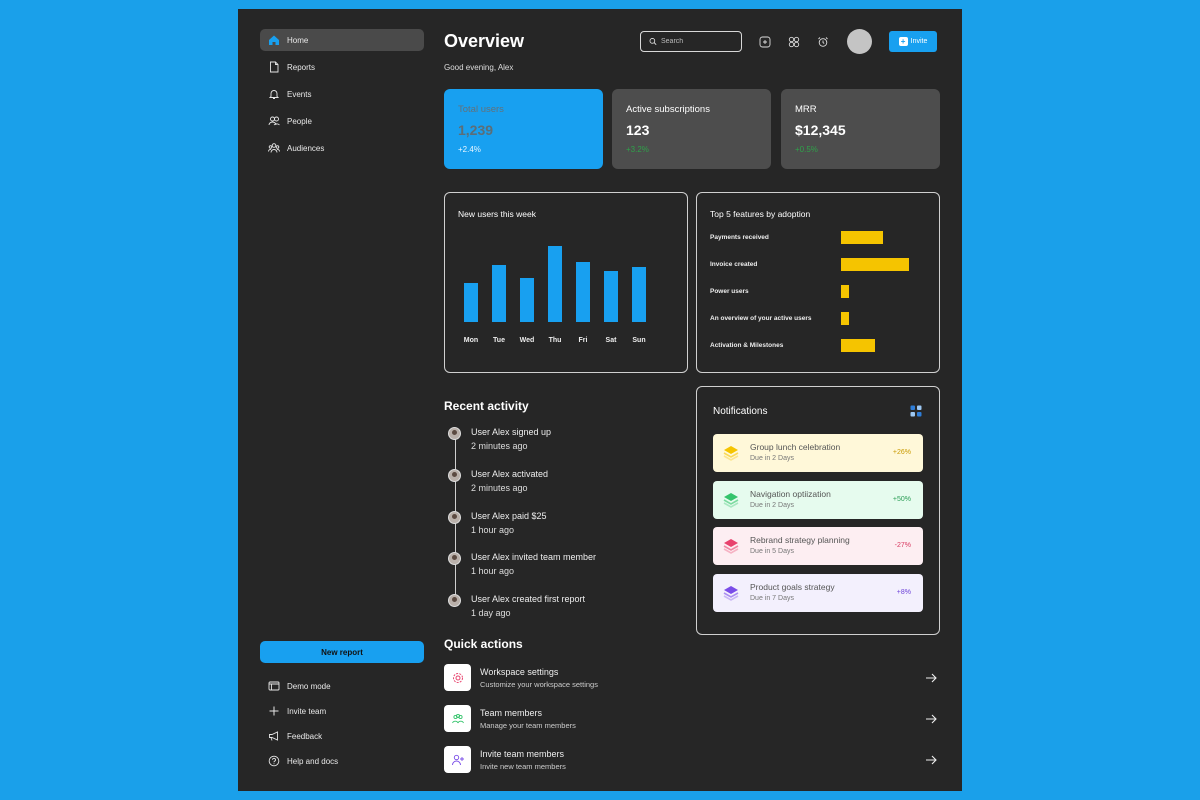 The width and height of the screenshot is (1200, 800). Describe the element at coordinates (509, 515) in the screenshot. I see `activity-title: User Alex paid $25` at that location.